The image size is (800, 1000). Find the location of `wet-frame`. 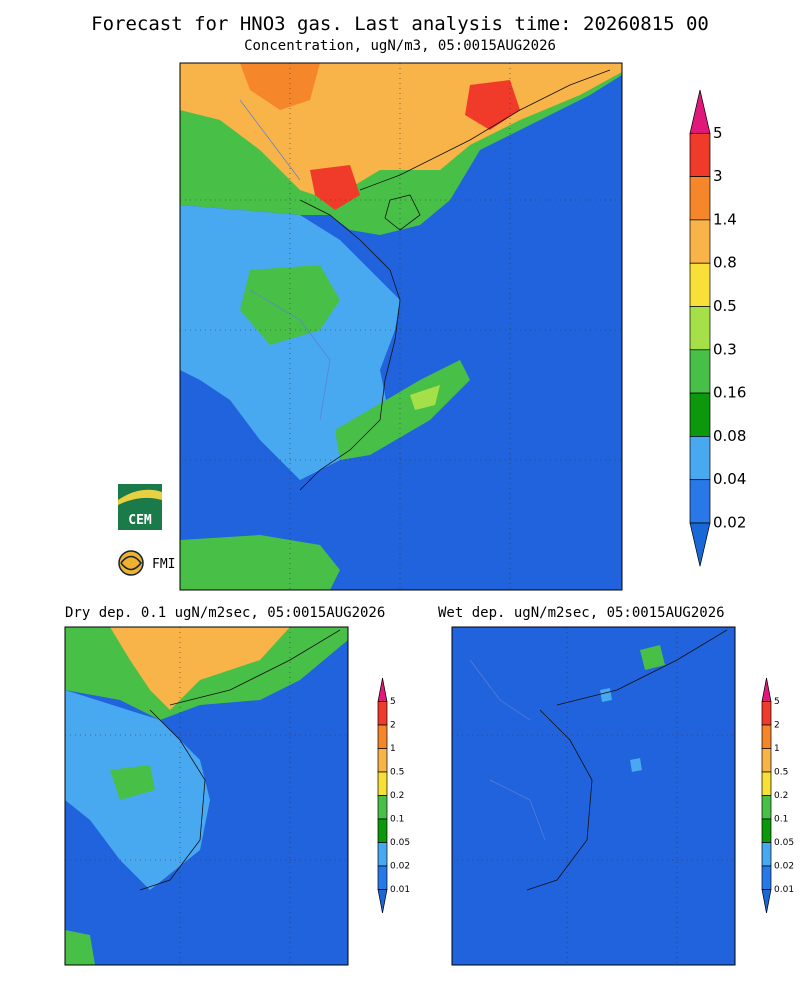

wet-frame is located at coordinates (593, 796).